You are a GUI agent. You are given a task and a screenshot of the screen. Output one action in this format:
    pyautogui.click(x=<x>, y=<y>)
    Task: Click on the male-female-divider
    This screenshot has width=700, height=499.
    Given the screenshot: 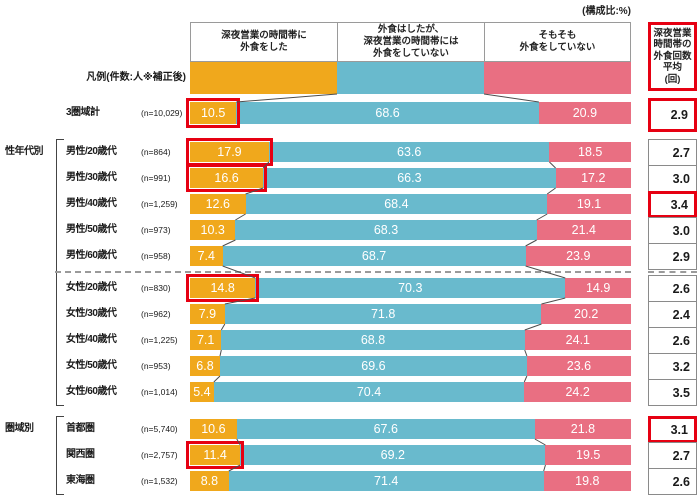 What is the action you would take?
    pyautogui.click(x=343, y=272)
    